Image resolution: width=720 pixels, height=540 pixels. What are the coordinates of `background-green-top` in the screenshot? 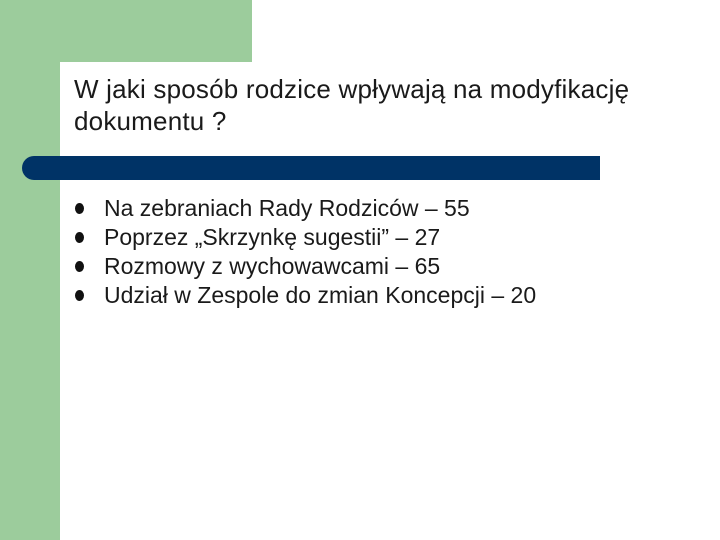 It's located at (126, 31).